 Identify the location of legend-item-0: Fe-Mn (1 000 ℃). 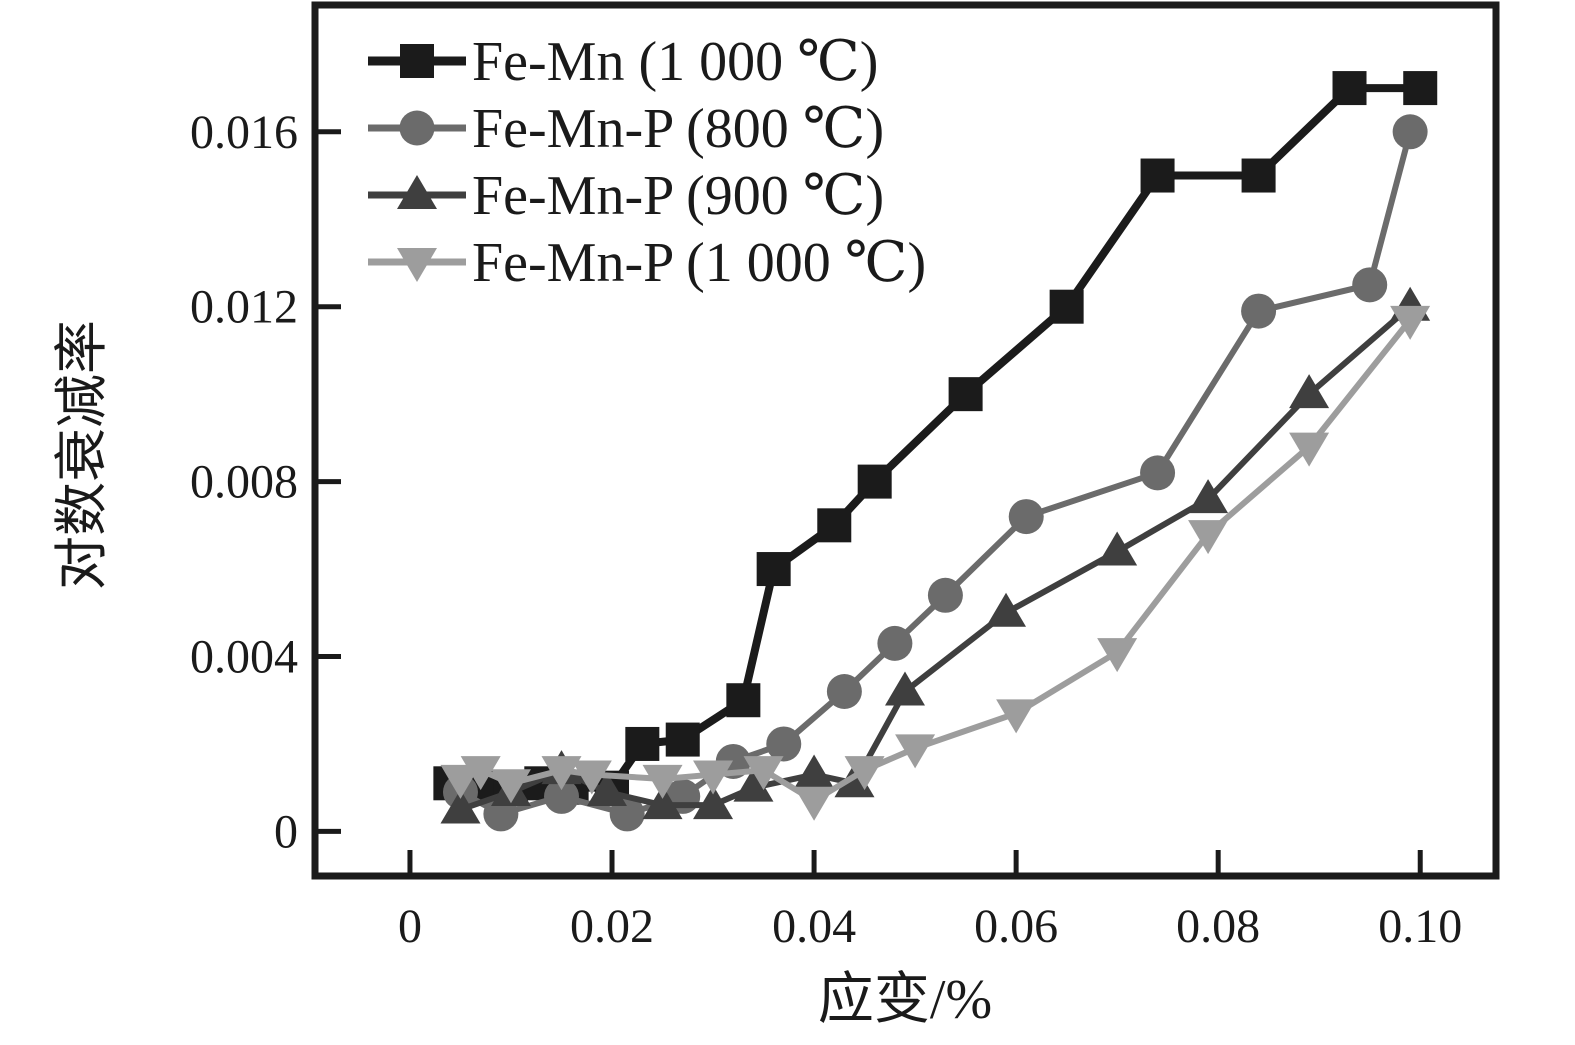
(623, 62).